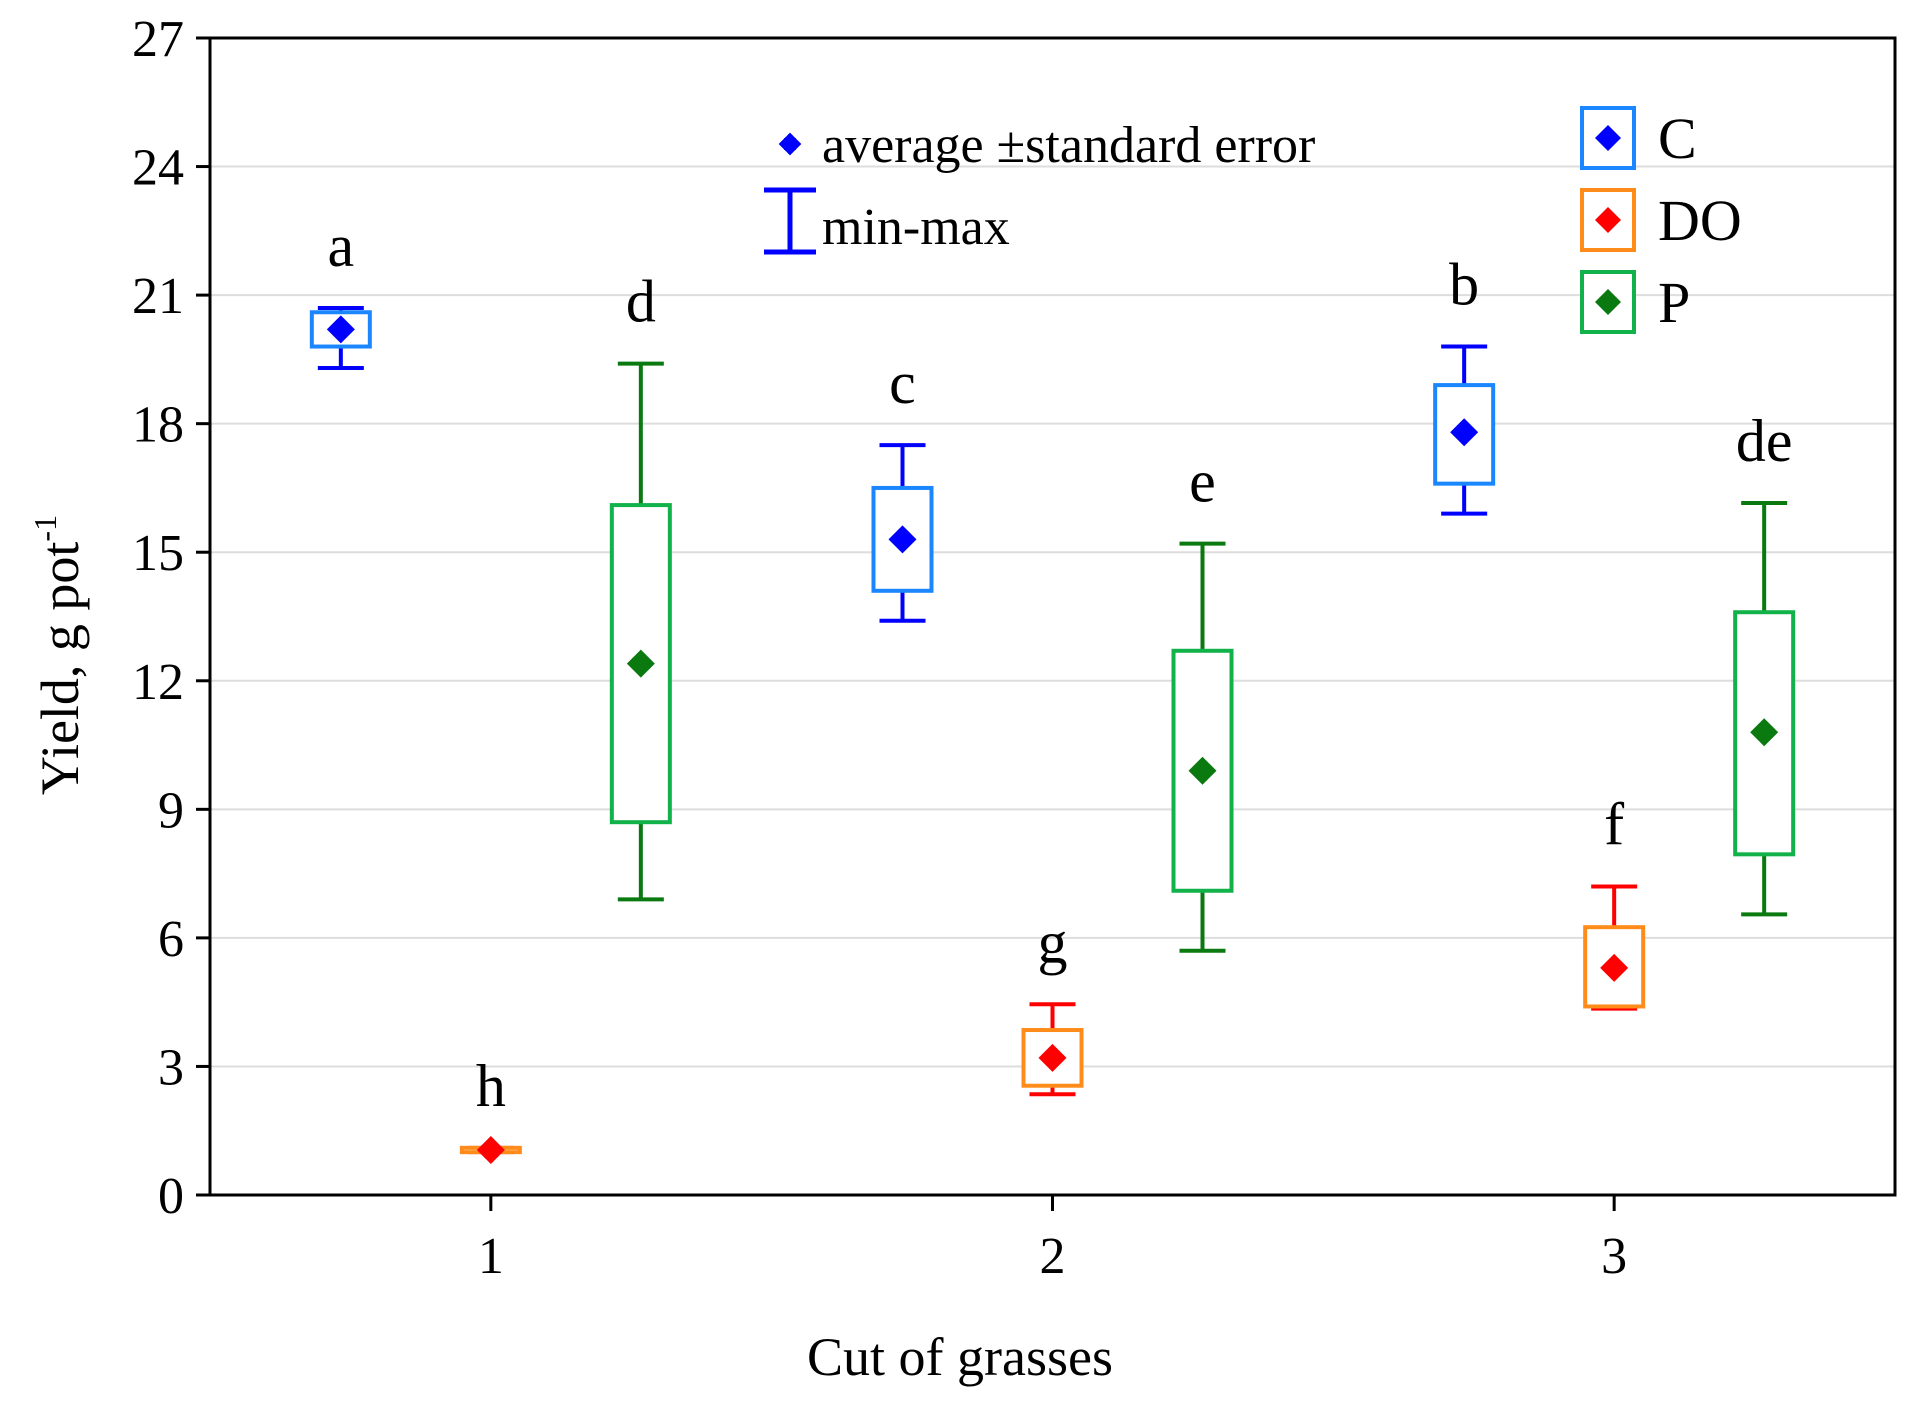 The width and height of the screenshot is (1910, 1402). What do you see at coordinates (916, 227) in the screenshot?
I see `range-legend-label: min-max` at bounding box center [916, 227].